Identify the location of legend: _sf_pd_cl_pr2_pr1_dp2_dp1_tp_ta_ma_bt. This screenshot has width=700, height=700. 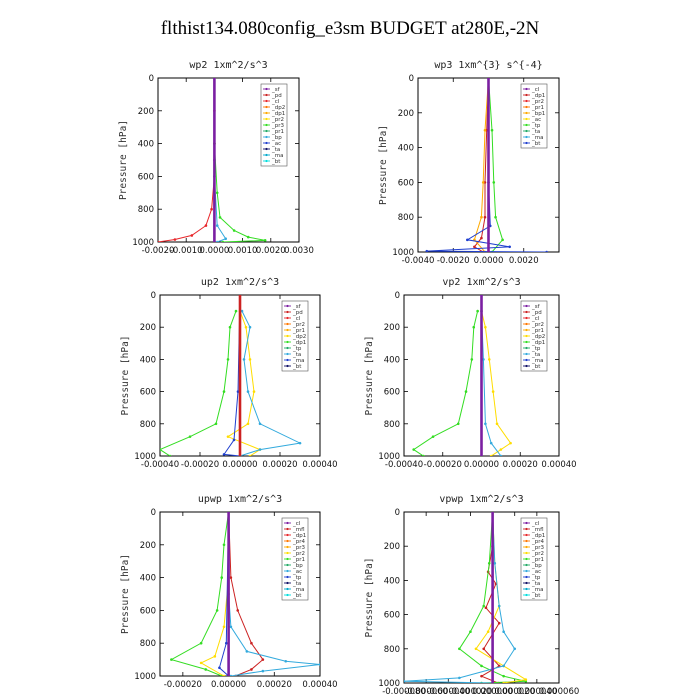
(295, 336).